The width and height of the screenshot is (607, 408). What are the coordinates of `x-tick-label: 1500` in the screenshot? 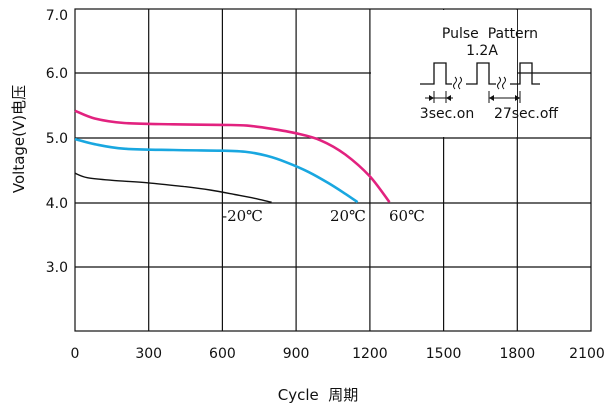 It's located at (444, 354).